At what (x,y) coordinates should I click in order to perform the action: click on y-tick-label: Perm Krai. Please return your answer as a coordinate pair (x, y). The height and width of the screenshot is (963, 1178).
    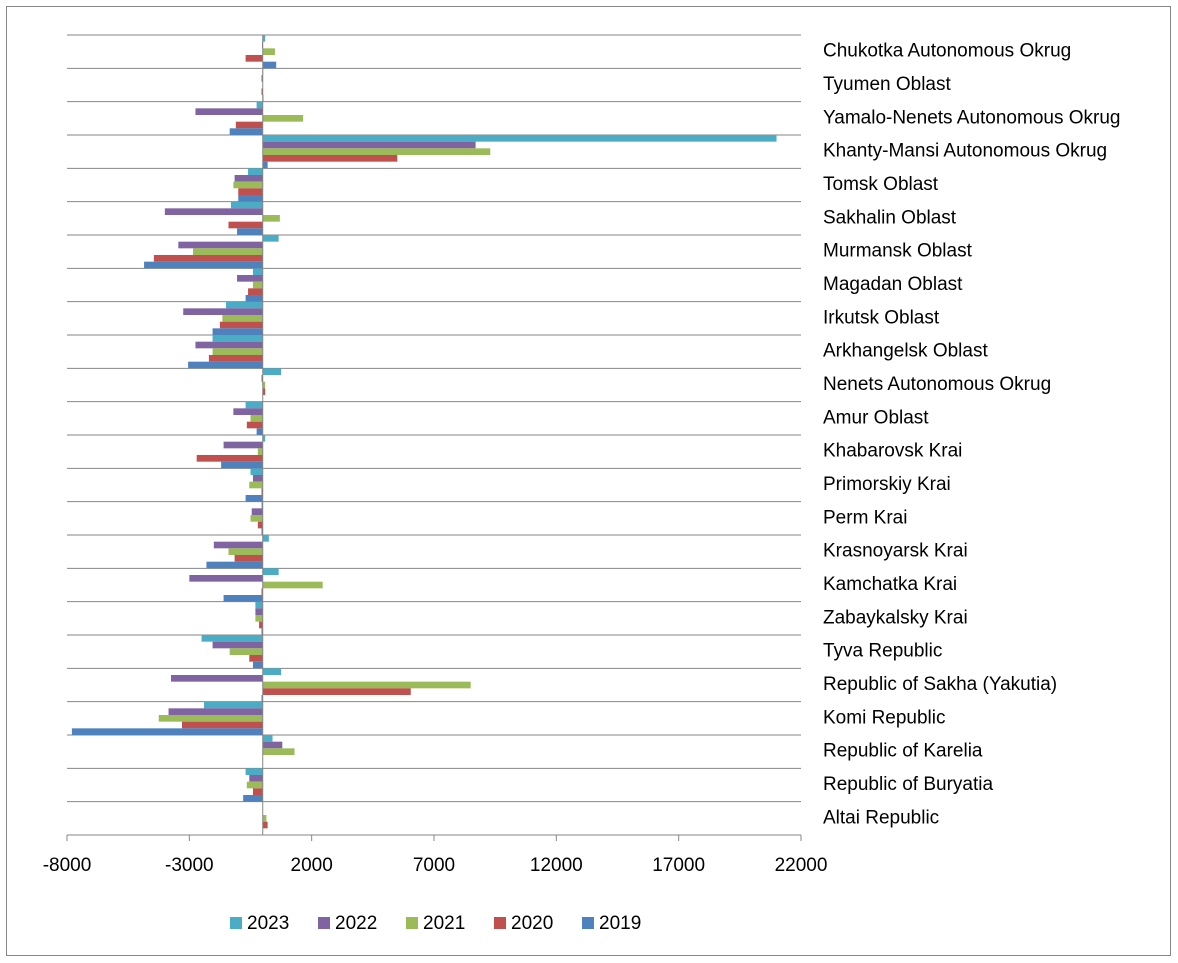
    Looking at the image, I should click on (865, 517).